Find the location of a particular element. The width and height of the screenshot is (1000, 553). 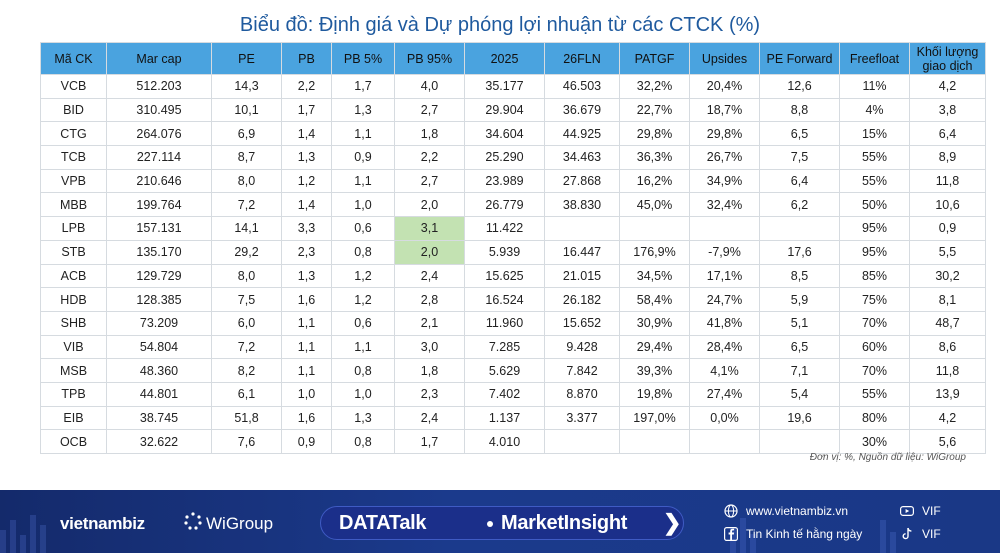

table-cell: 2,7 is located at coordinates (429, 181).